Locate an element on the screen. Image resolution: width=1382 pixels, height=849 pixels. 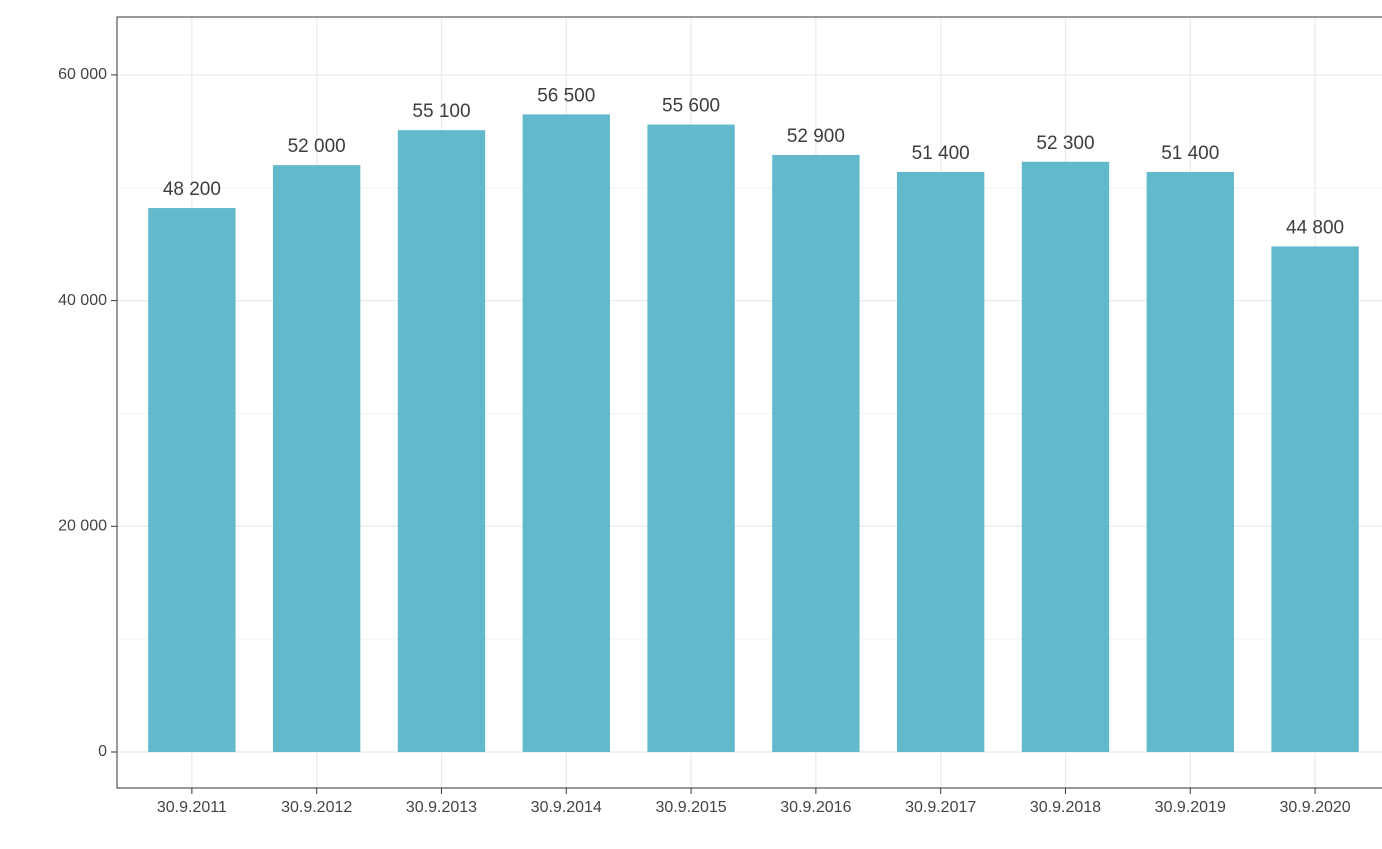
x-tick-label: 30.9.2016 is located at coordinates (815, 807).